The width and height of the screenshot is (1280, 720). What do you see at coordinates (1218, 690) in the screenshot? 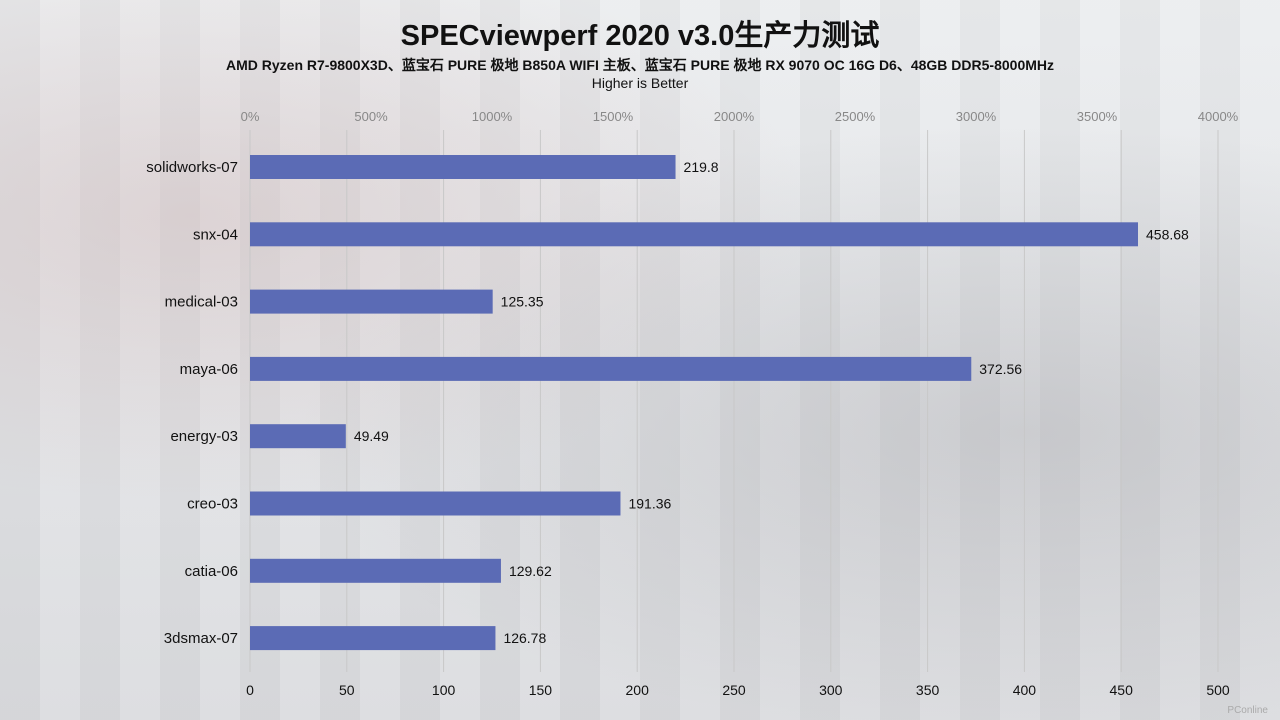
I see `x-tick-label: 500` at bounding box center [1218, 690].